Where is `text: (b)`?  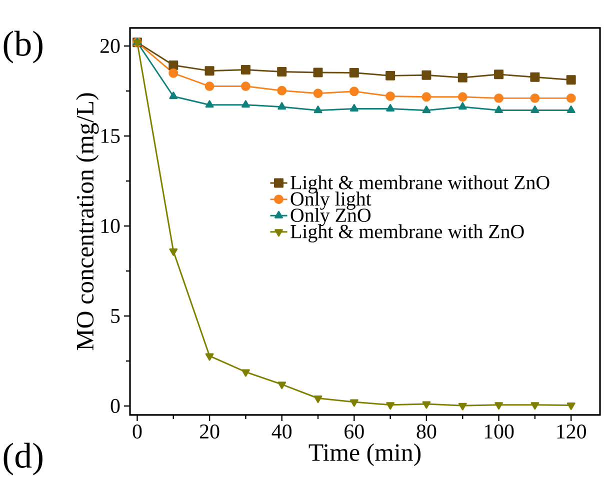 text: (b) is located at coordinates (23, 47).